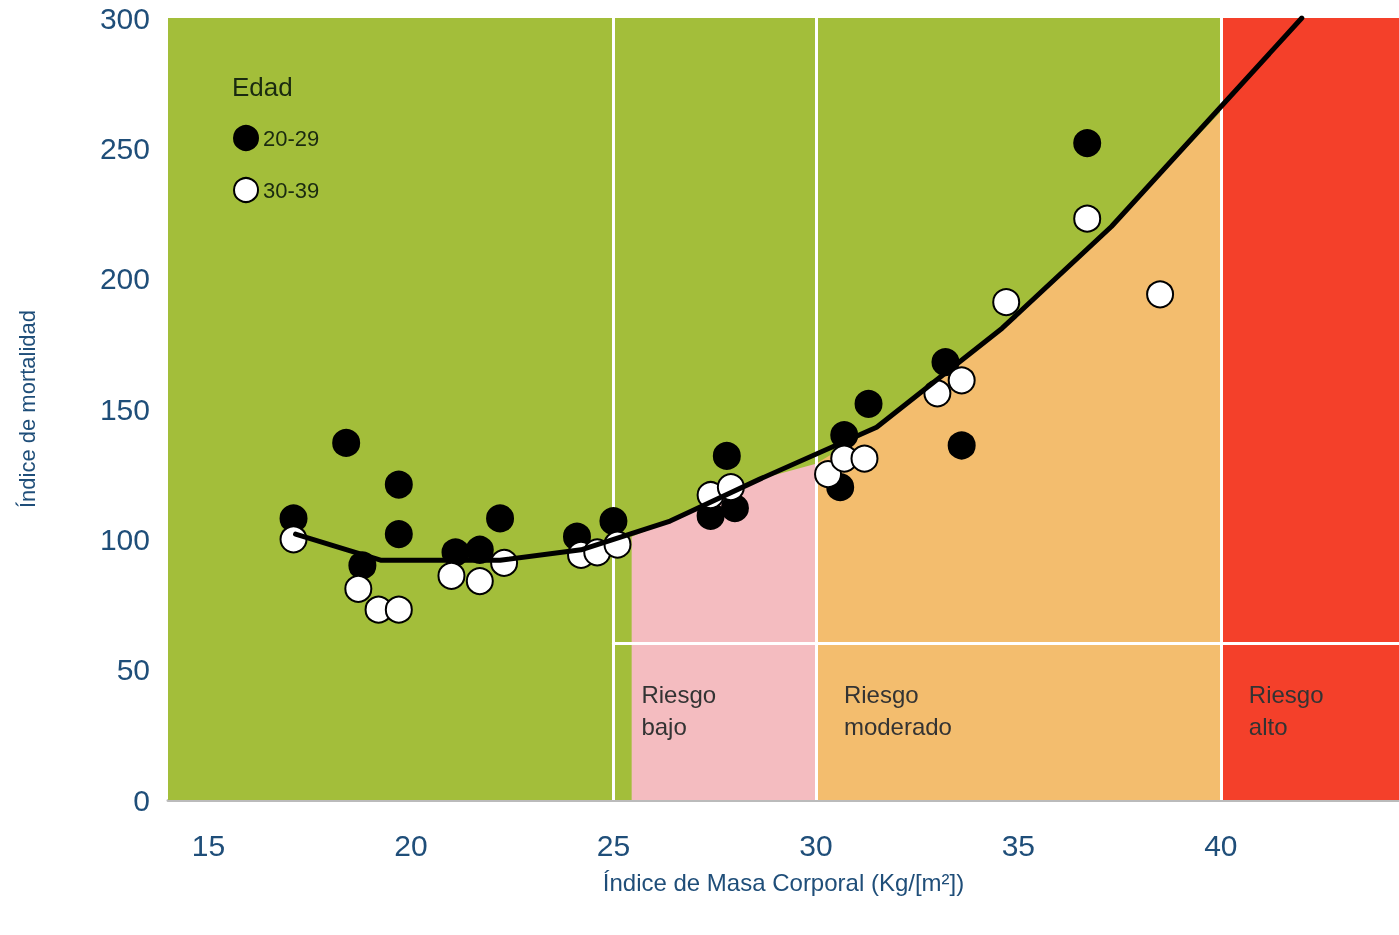  What do you see at coordinates (124, 148) in the screenshot?
I see `y-tick-label: 250` at bounding box center [124, 148].